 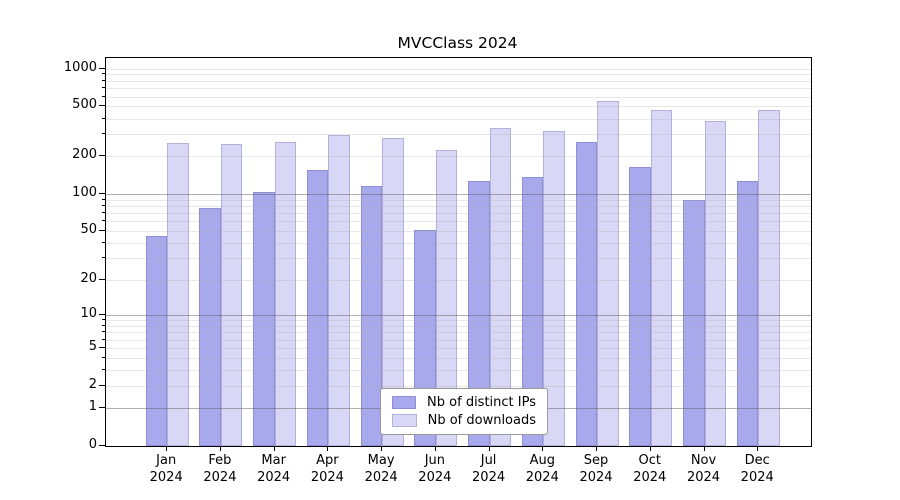 What do you see at coordinates (88, 313) in the screenshot?
I see `y-tick-label-10: 10` at bounding box center [88, 313].